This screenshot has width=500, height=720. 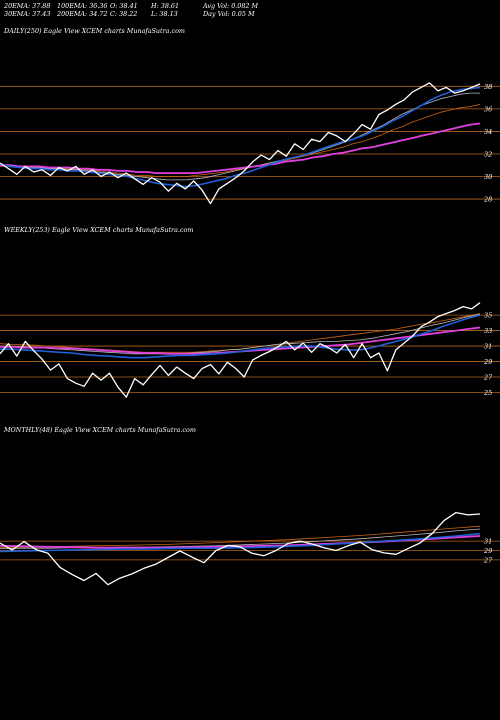 I want to click on ema100-value: 100EMA: 36.36, so click(x=82, y=6).